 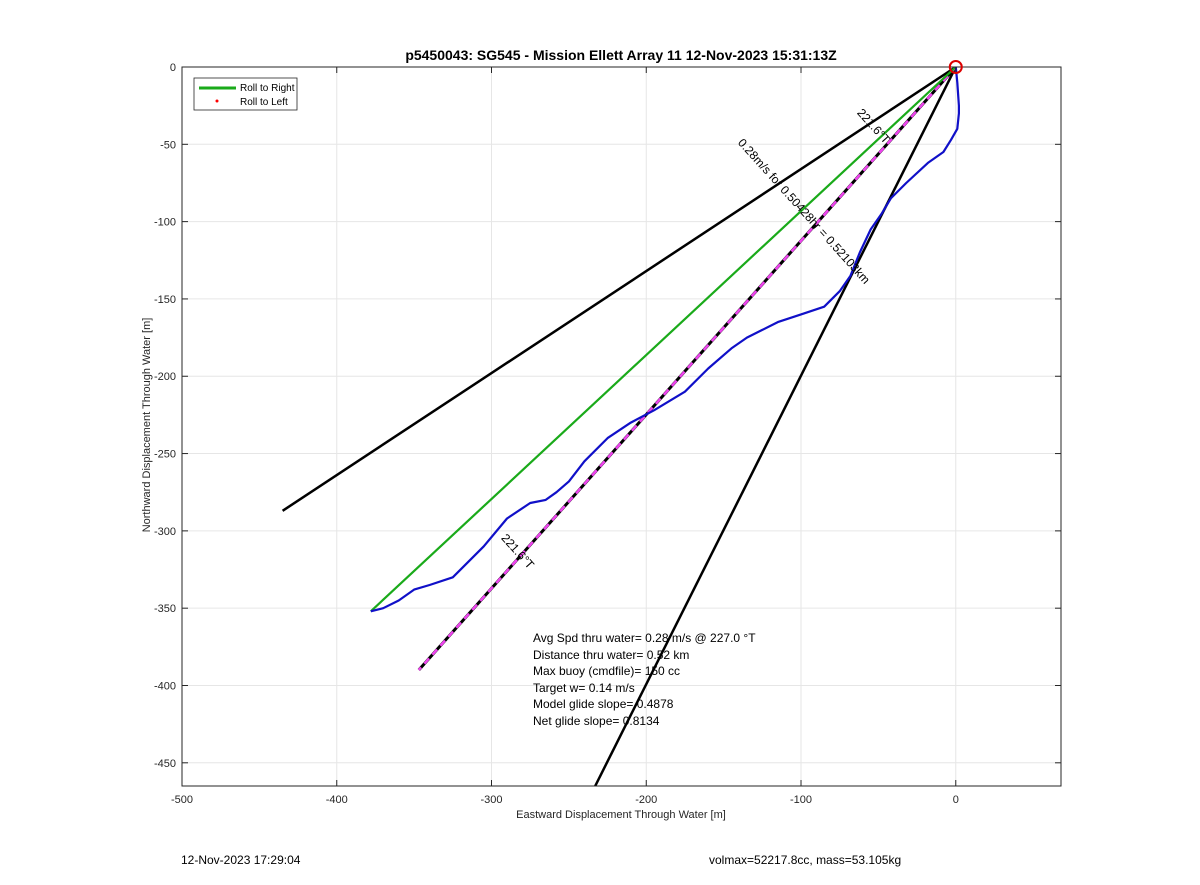 I want to click on x-tick-label: 0, so click(x=956, y=800).